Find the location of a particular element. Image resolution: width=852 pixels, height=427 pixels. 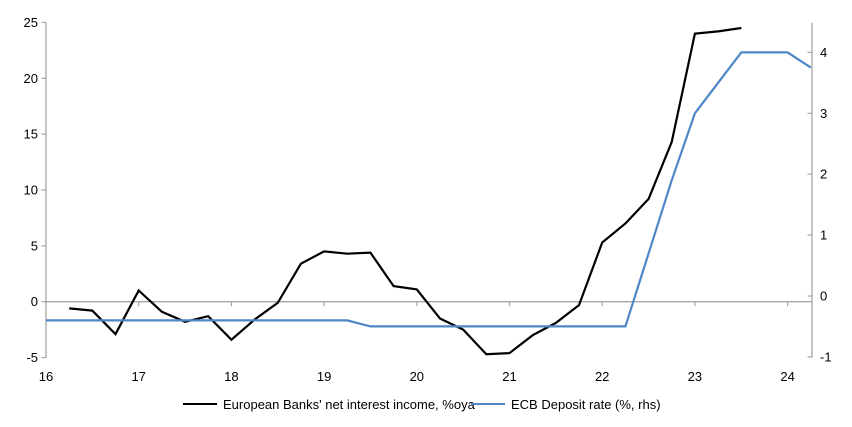

right-axis-tick-label: 1 is located at coordinates (823, 235).